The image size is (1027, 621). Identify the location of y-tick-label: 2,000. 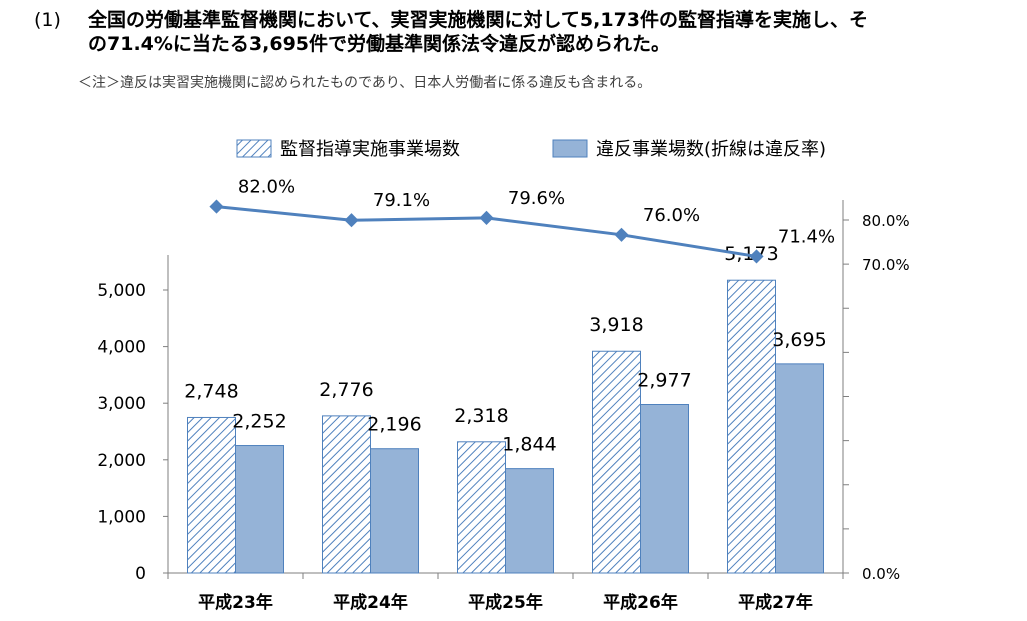
(121, 461).